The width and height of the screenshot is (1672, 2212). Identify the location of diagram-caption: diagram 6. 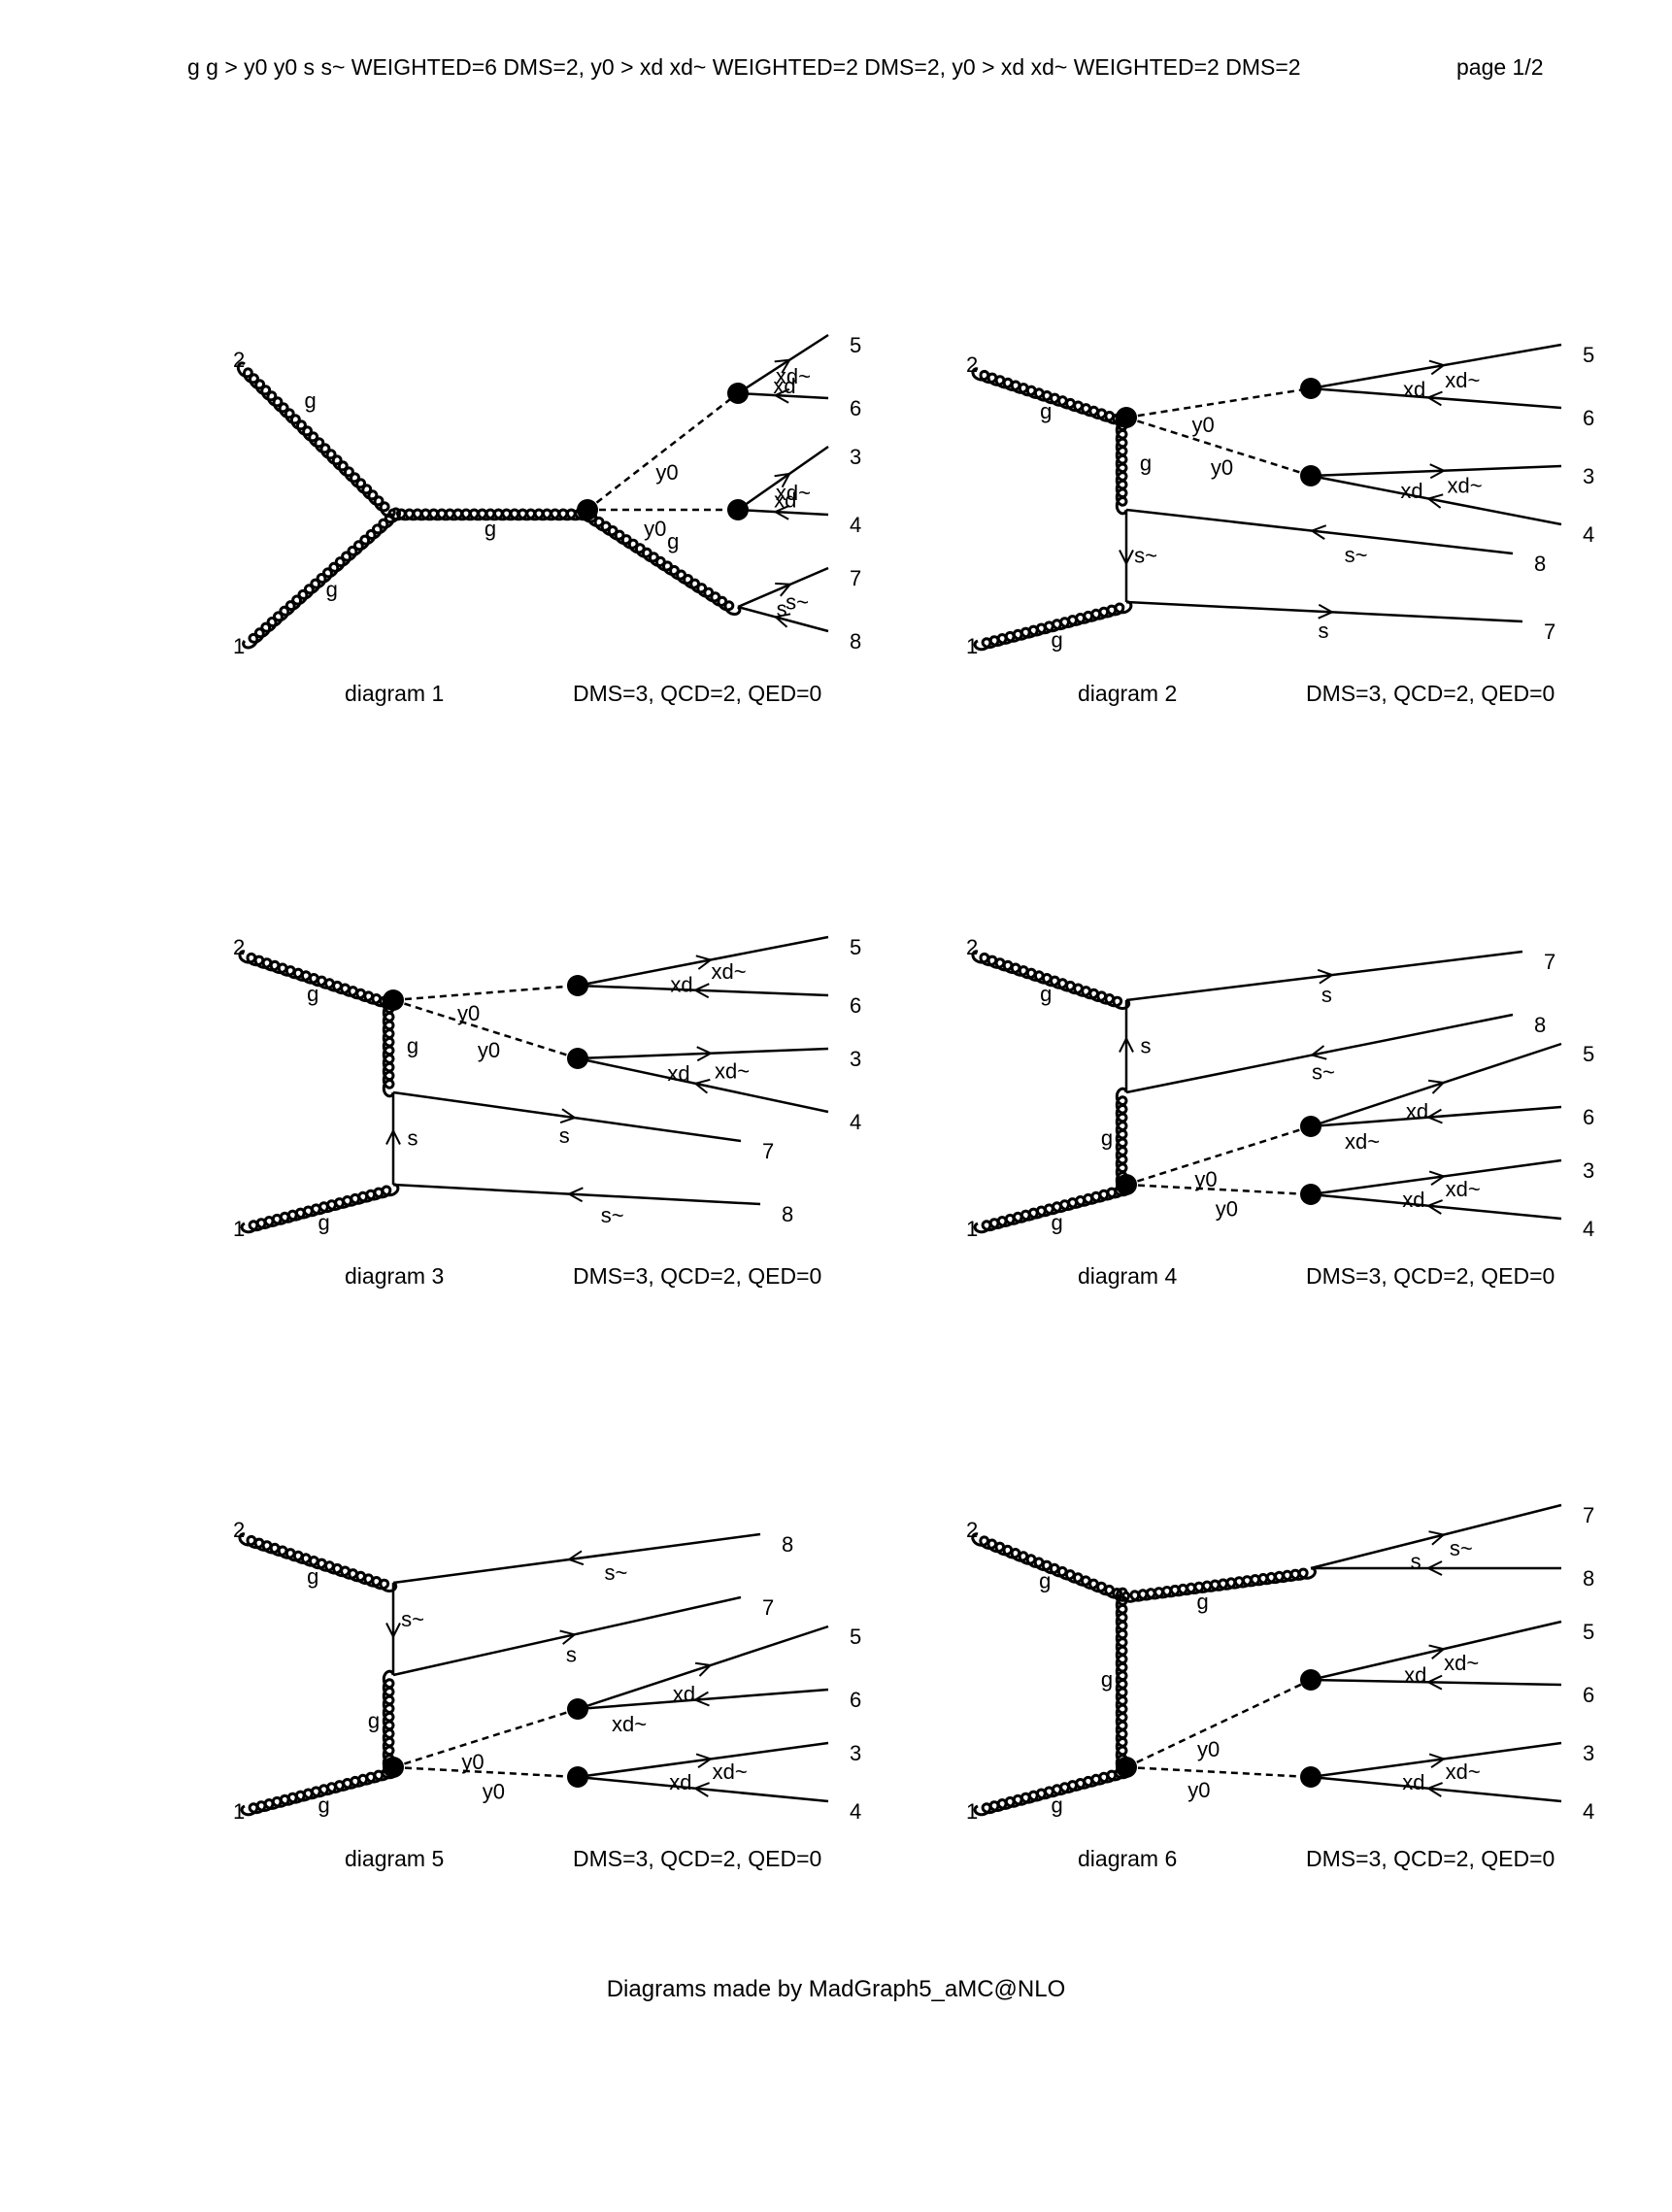
(1127, 1858).